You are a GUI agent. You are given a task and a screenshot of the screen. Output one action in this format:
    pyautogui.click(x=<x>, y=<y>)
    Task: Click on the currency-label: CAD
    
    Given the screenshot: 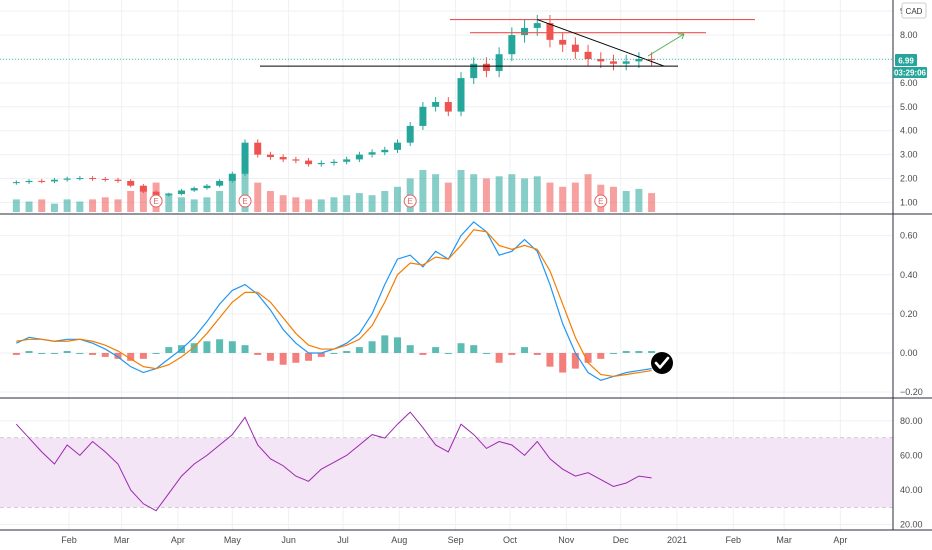 What is the action you would take?
    pyautogui.click(x=914, y=10)
    